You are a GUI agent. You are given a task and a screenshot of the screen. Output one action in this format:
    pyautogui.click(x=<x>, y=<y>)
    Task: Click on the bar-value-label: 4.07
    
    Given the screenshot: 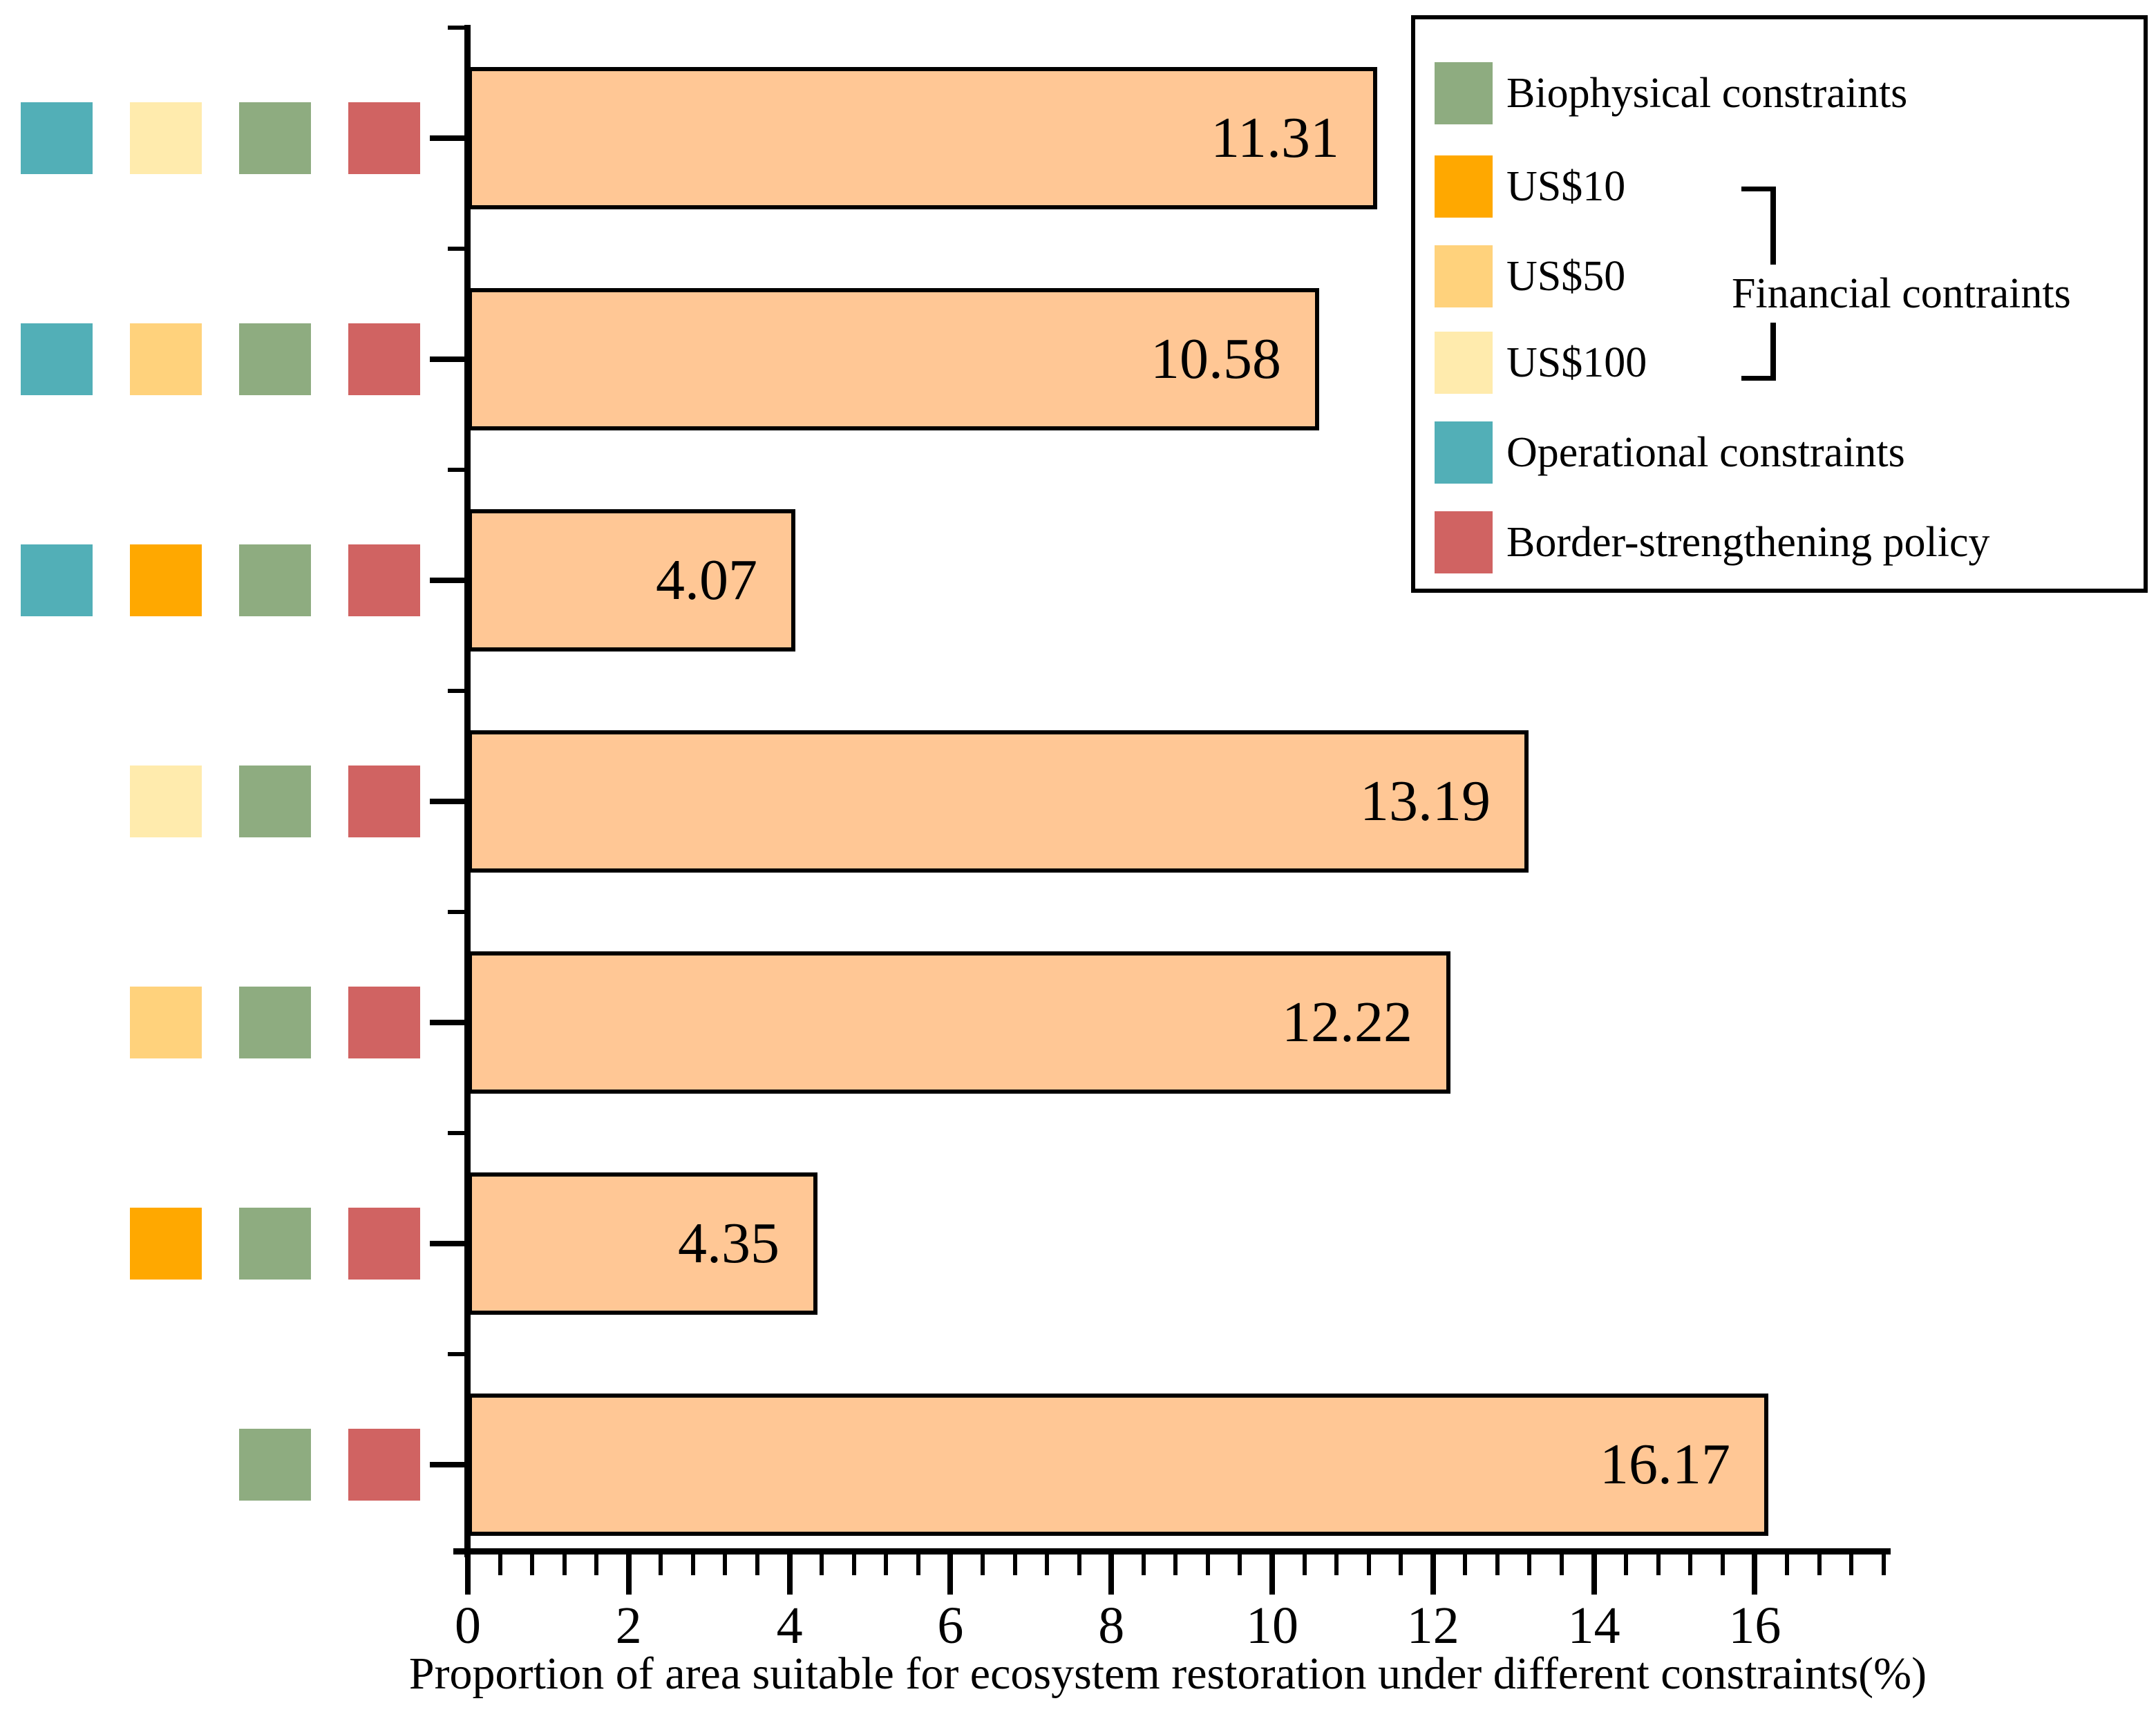 What is the action you would take?
    pyautogui.click(x=706, y=580)
    